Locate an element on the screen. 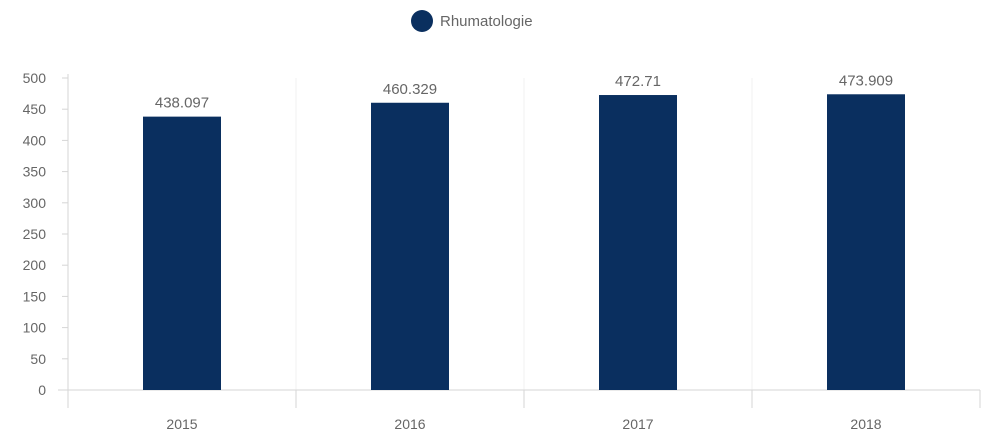 This screenshot has height=439, width=991. y-tick-label: 150 is located at coordinates (35, 296).